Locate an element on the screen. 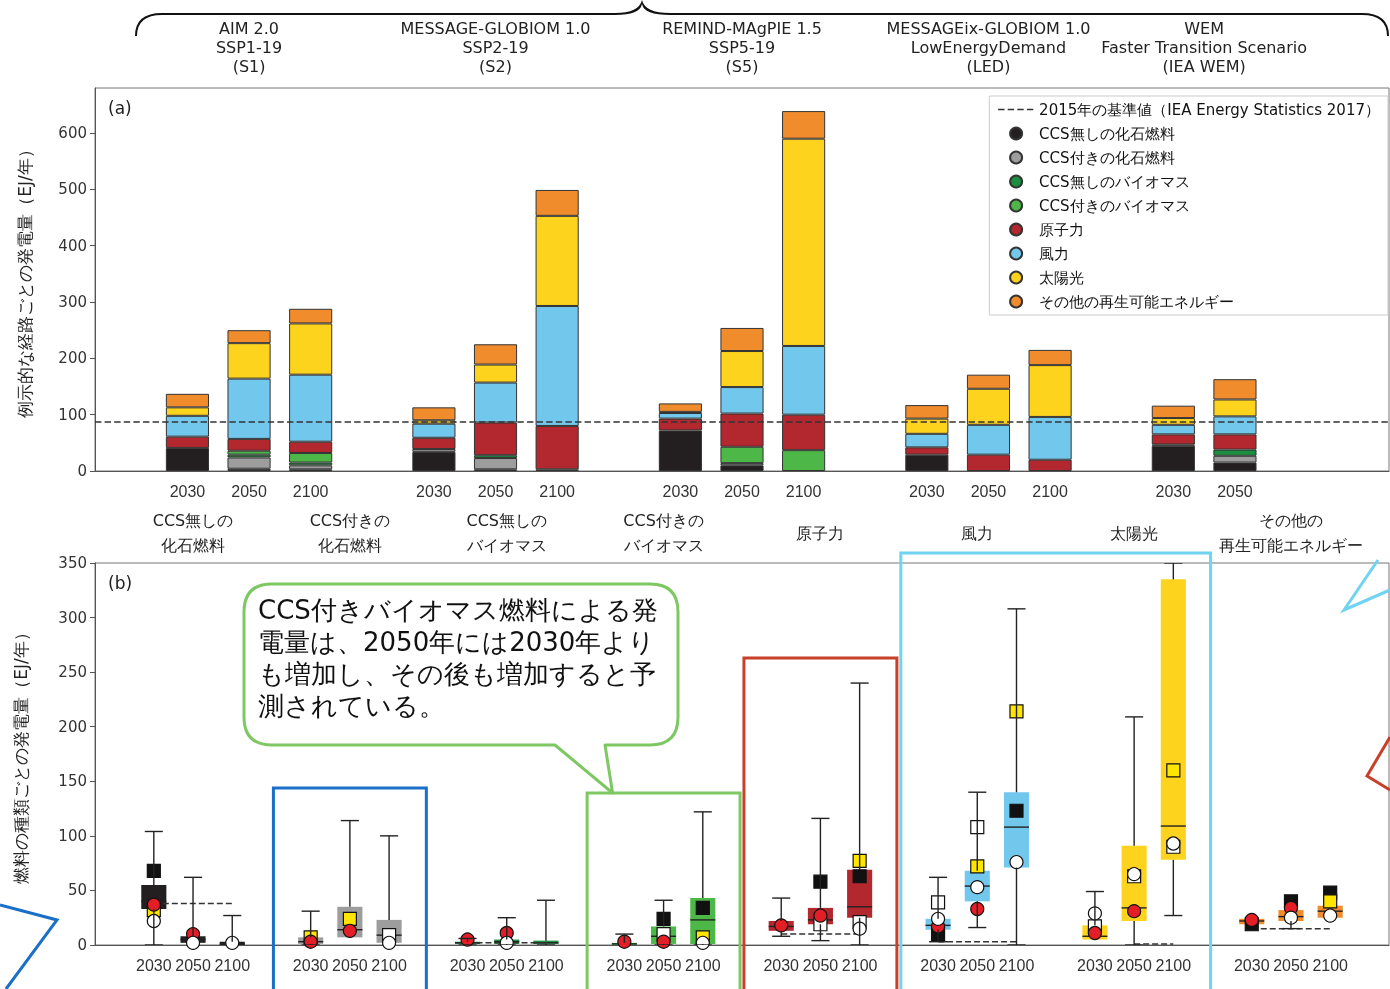  text: WEM Faster Transition Scenario (IEA WEM) is located at coordinates (1204, 47).